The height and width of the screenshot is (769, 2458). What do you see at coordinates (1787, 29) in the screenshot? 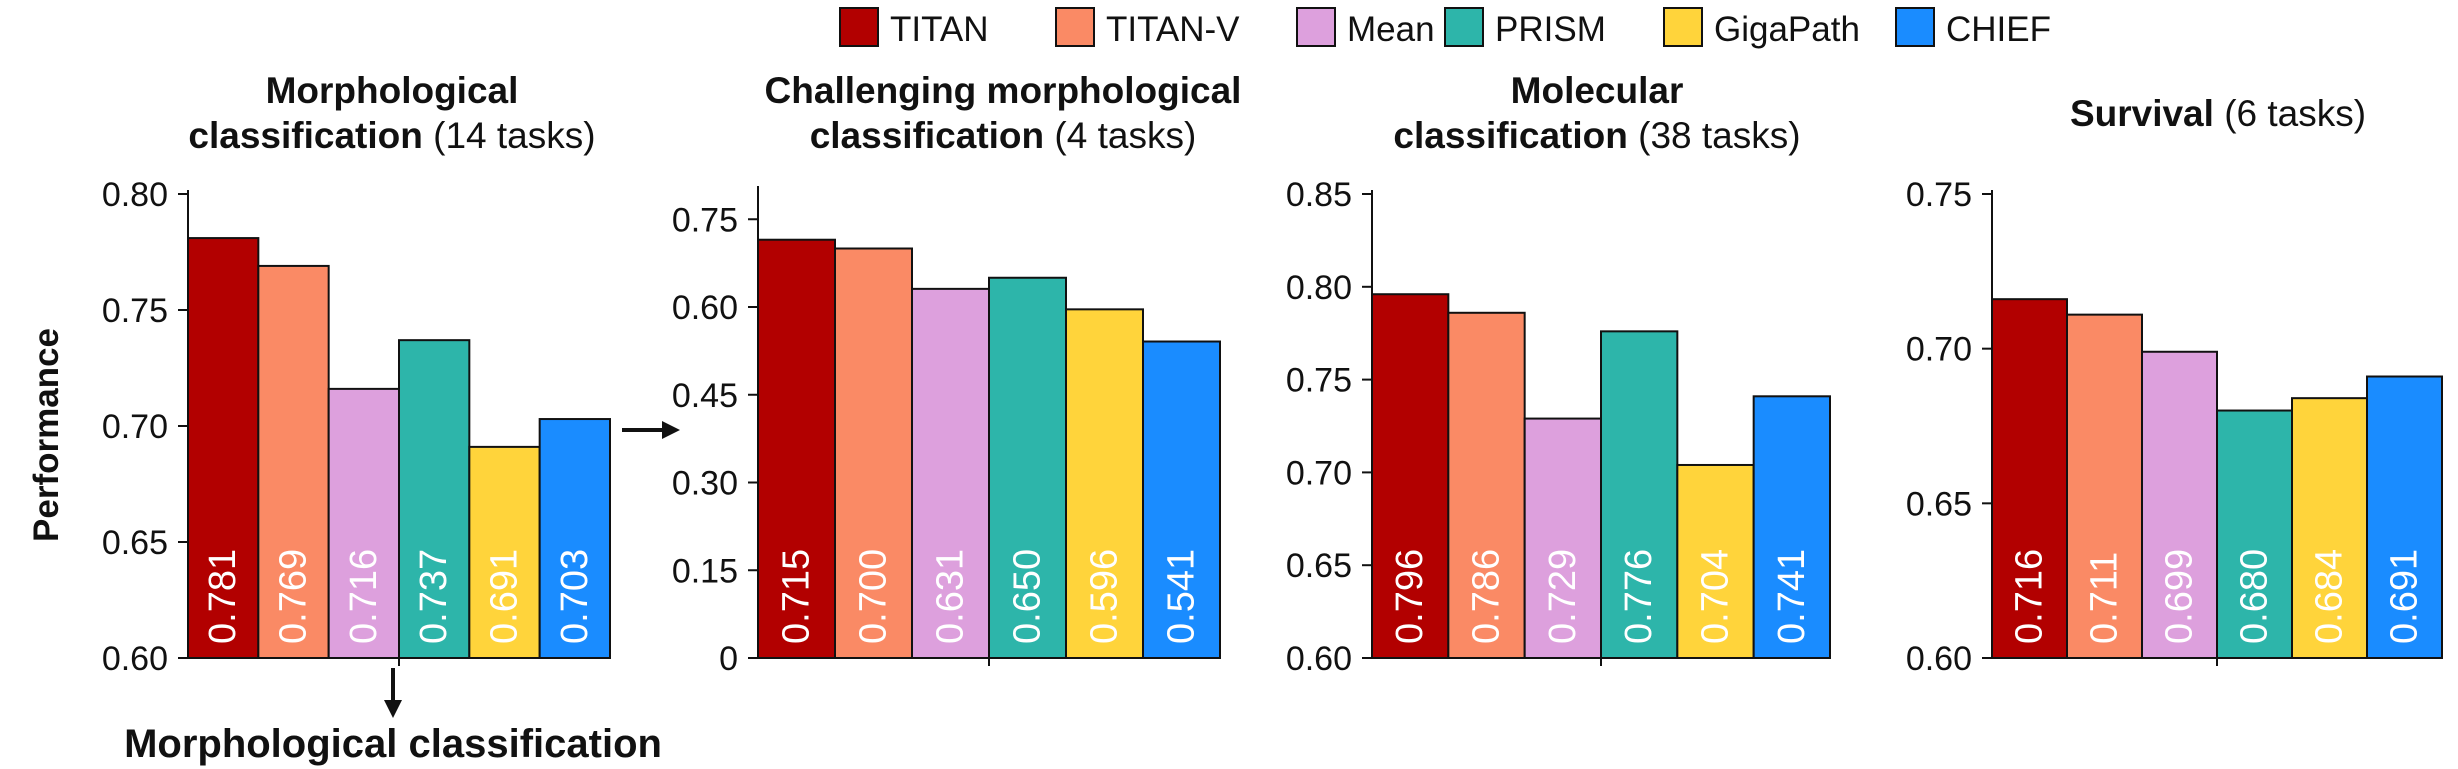
I see `legend-label-gigapath: GigaPath` at bounding box center [1787, 29].